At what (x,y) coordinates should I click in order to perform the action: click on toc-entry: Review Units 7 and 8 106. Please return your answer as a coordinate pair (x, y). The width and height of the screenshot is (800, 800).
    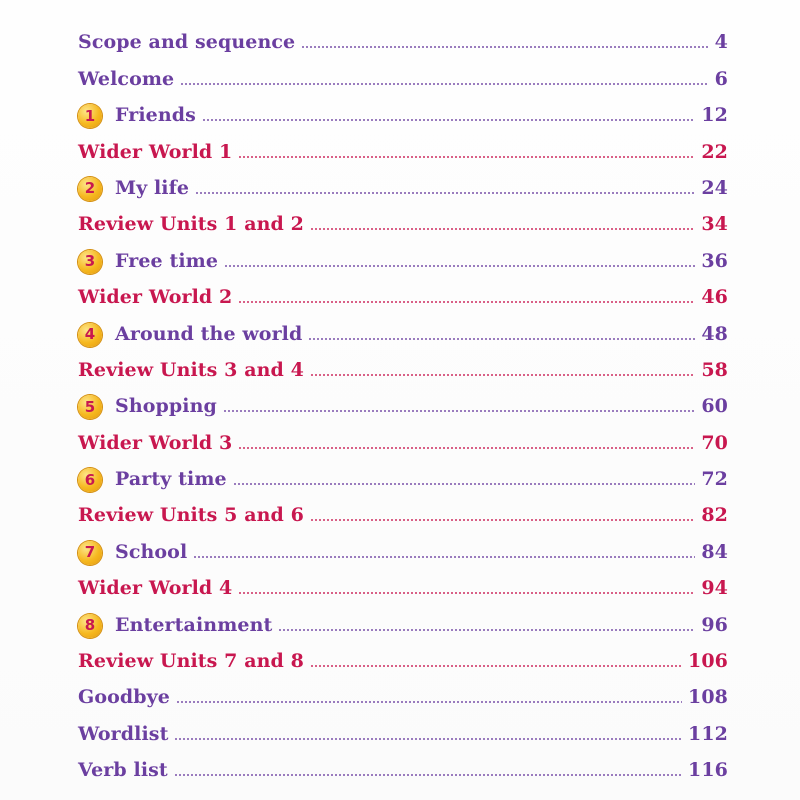
    Looking at the image, I should click on (403, 659).